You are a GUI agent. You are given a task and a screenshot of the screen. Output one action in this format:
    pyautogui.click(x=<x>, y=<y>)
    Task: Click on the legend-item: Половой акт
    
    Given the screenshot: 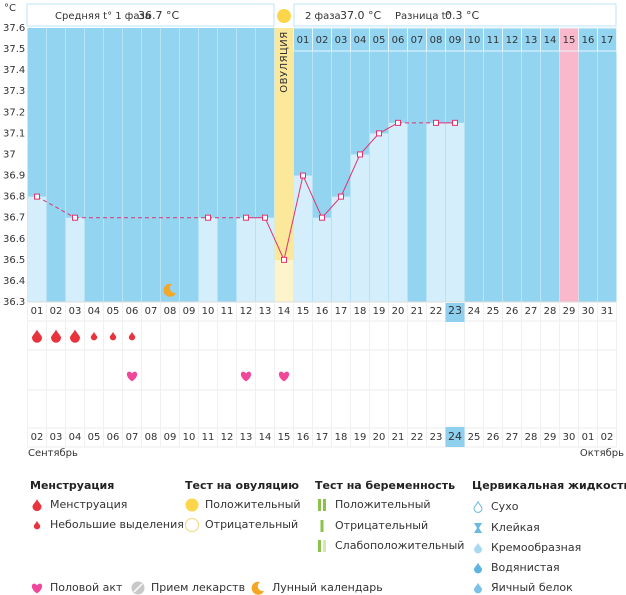 What is the action you would take?
    pyautogui.click(x=86, y=587)
    